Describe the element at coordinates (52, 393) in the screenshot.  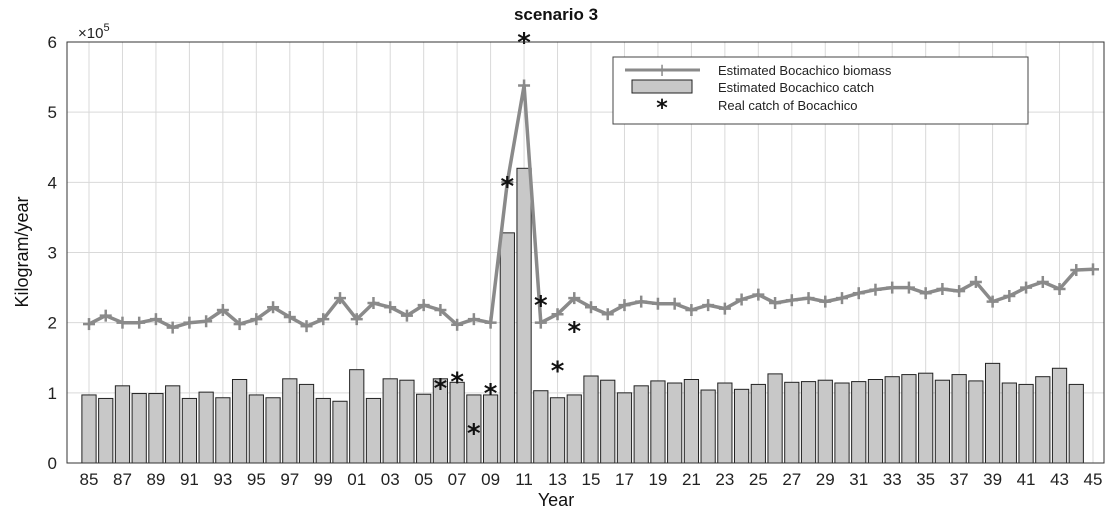
I see `y-tick-label: 1` at that location.